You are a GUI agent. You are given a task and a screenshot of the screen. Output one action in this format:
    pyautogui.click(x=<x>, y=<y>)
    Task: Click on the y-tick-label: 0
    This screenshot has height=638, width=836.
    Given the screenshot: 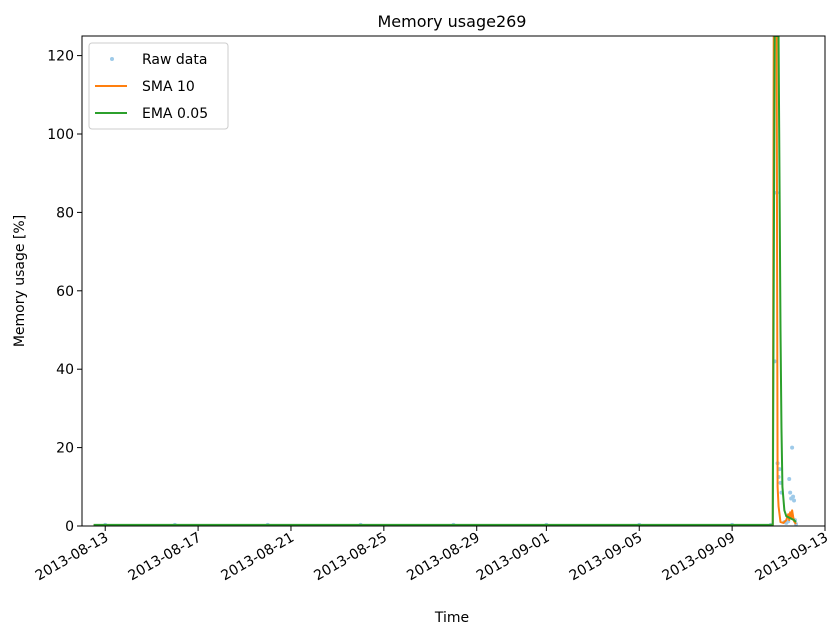 What is the action you would take?
    pyautogui.click(x=69, y=527)
    